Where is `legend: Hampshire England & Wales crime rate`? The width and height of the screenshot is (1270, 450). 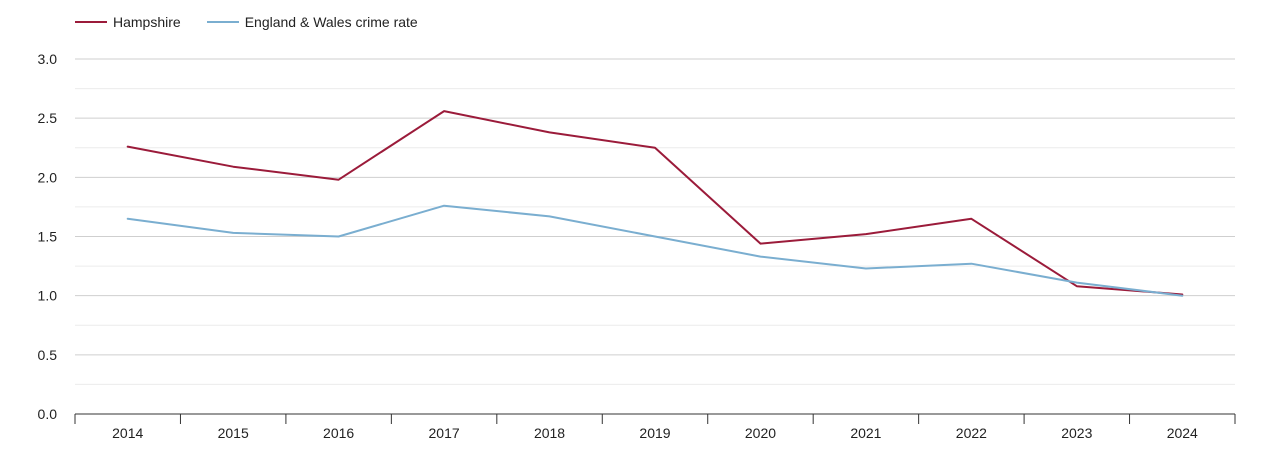 legend: Hampshire England & Wales crime rate is located at coordinates (259, 22).